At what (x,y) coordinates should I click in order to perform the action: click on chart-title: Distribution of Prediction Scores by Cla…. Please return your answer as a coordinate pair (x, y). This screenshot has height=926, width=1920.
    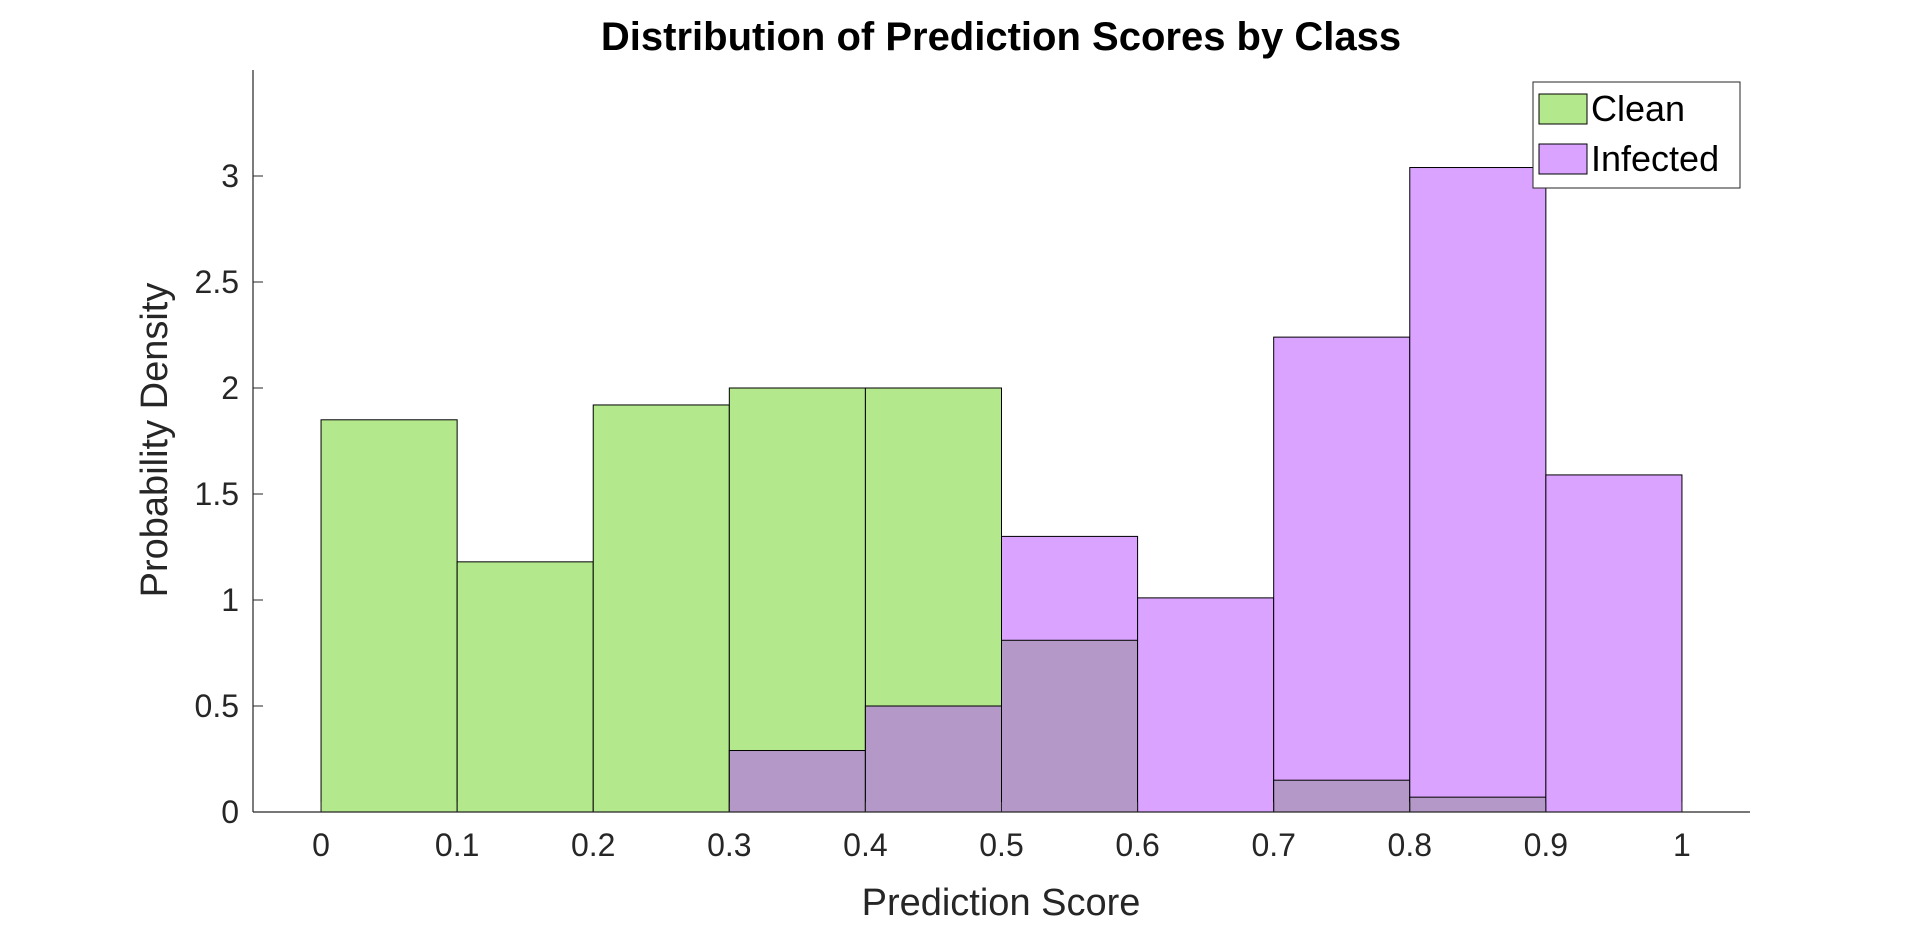
    Looking at the image, I should click on (1001, 37).